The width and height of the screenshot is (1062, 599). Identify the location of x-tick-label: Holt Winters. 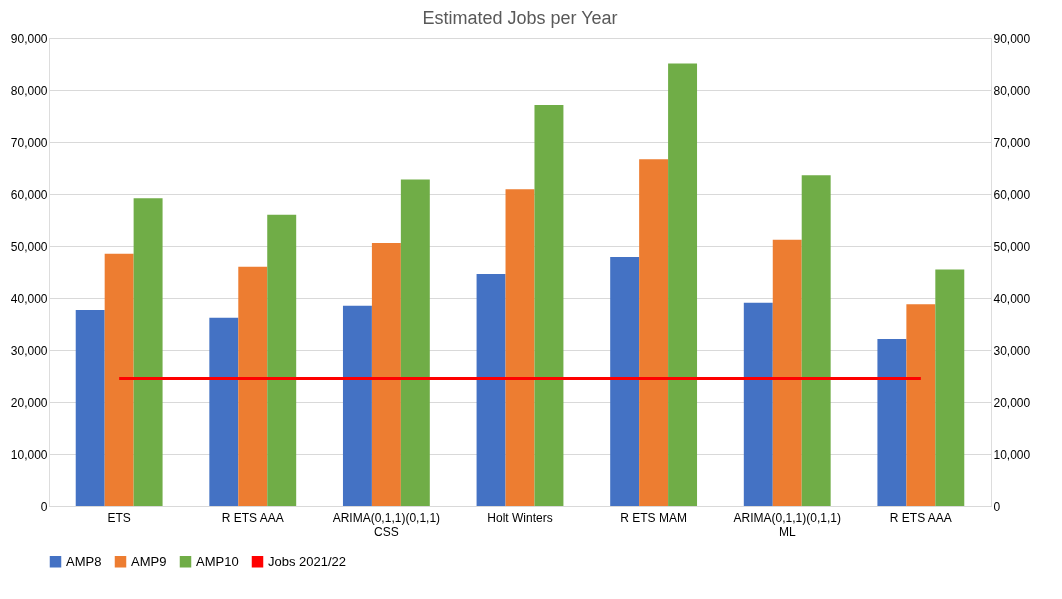
(520, 517).